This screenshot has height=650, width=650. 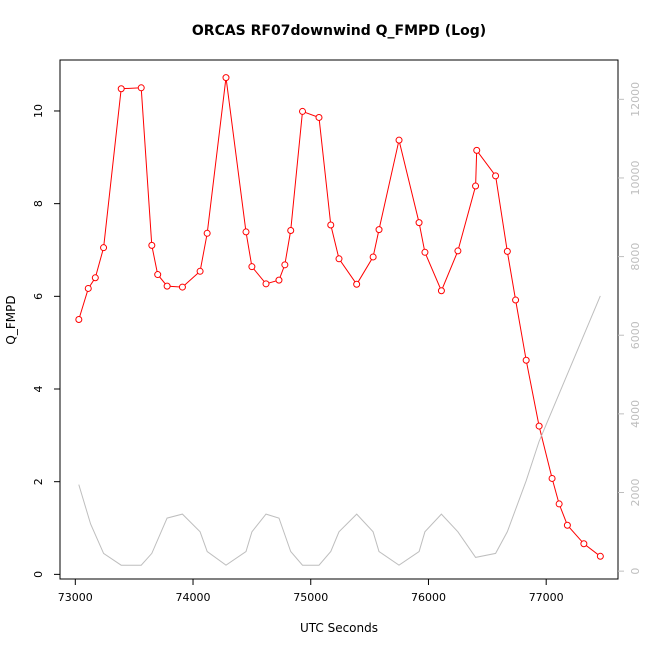 I want to click on y2-tick-label: 8000, so click(x=635, y=257).